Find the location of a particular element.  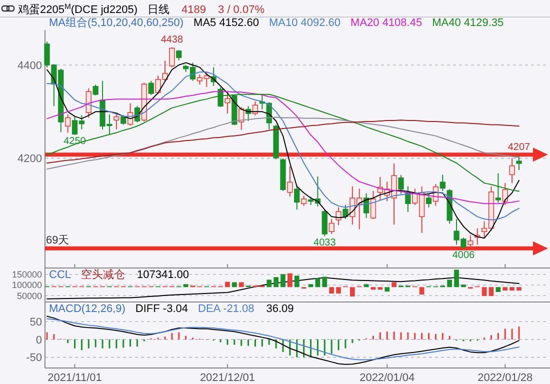

y-tick-label: -50 is located at coordinates (34, 358).